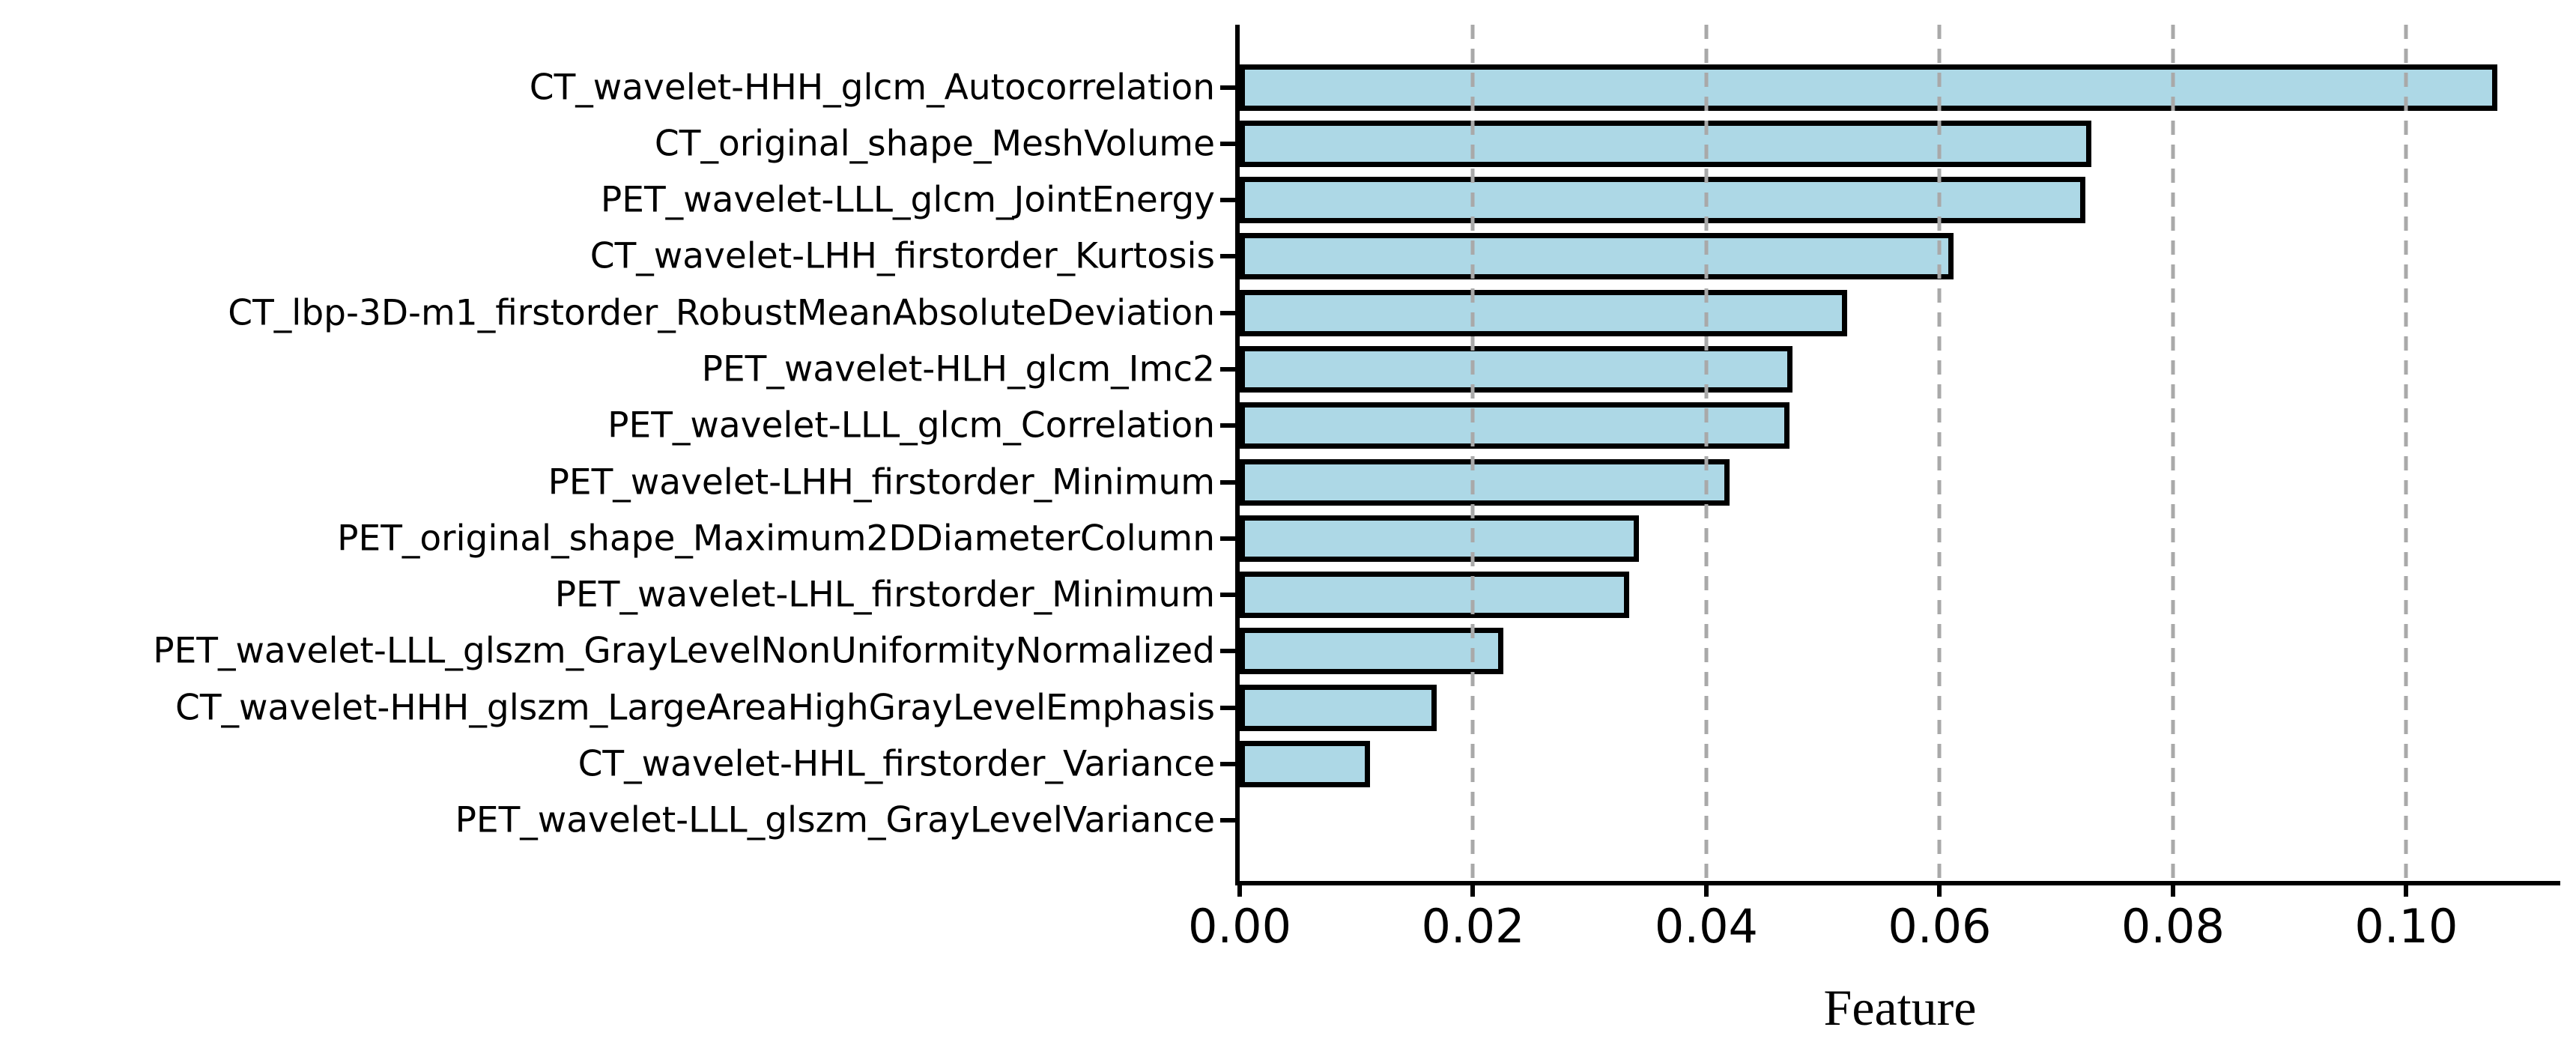  I want to click on bar-row: PET_wavelet-LLL_glcm_Correlation, so click(1584, 426).